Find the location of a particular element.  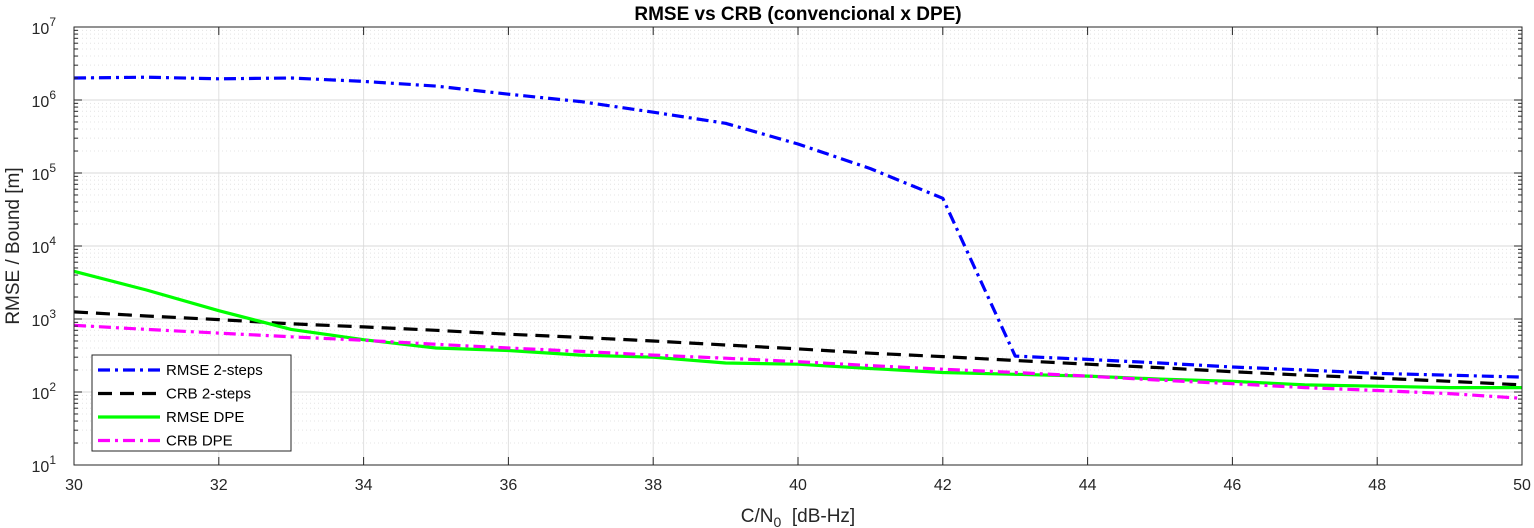

y-tick-label: 10⁷ is located at coordinates (44, 26).